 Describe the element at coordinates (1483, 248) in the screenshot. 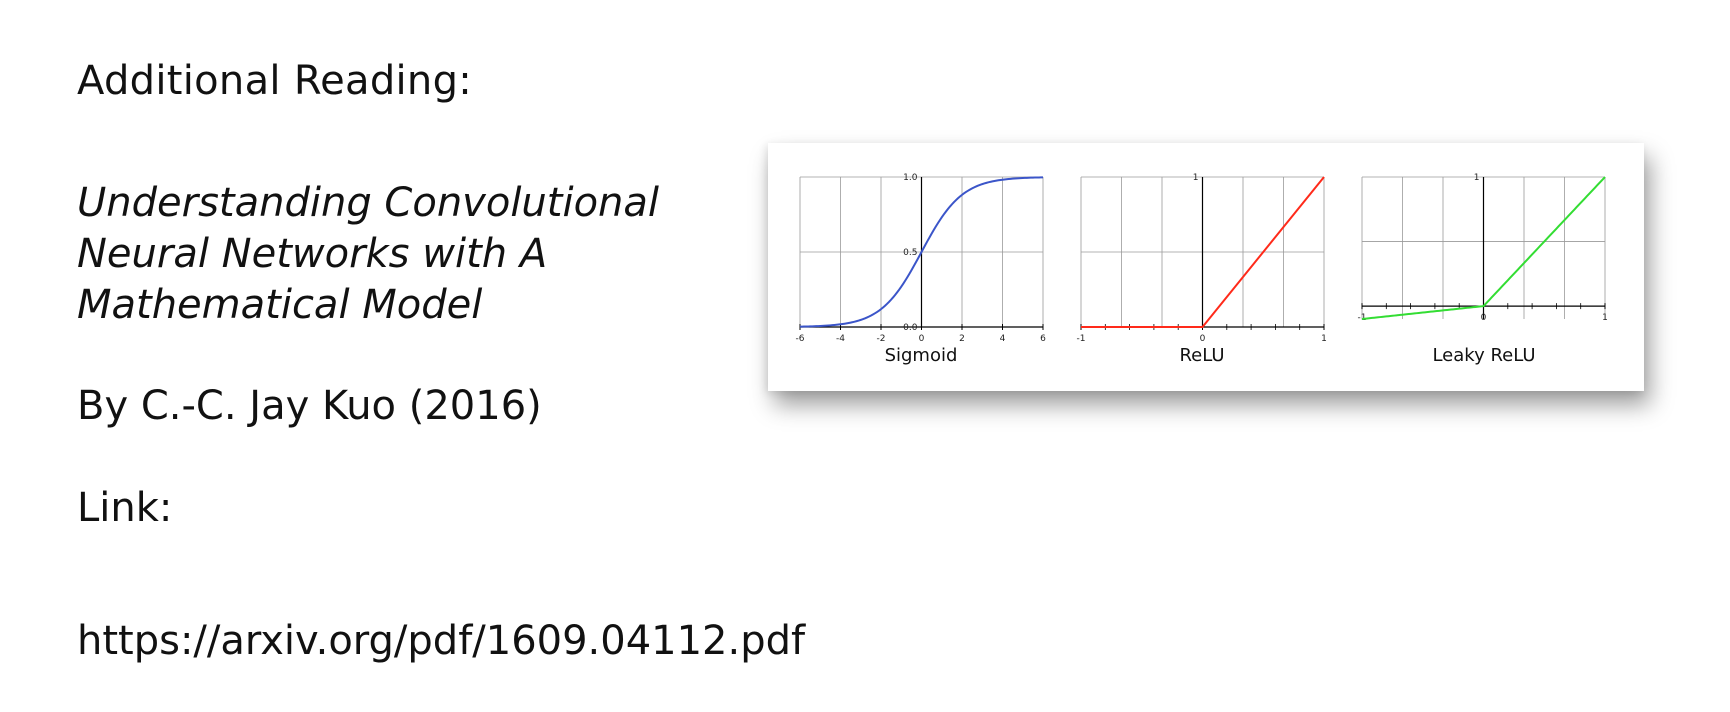

I see `leaky-relu-curve` at that location.